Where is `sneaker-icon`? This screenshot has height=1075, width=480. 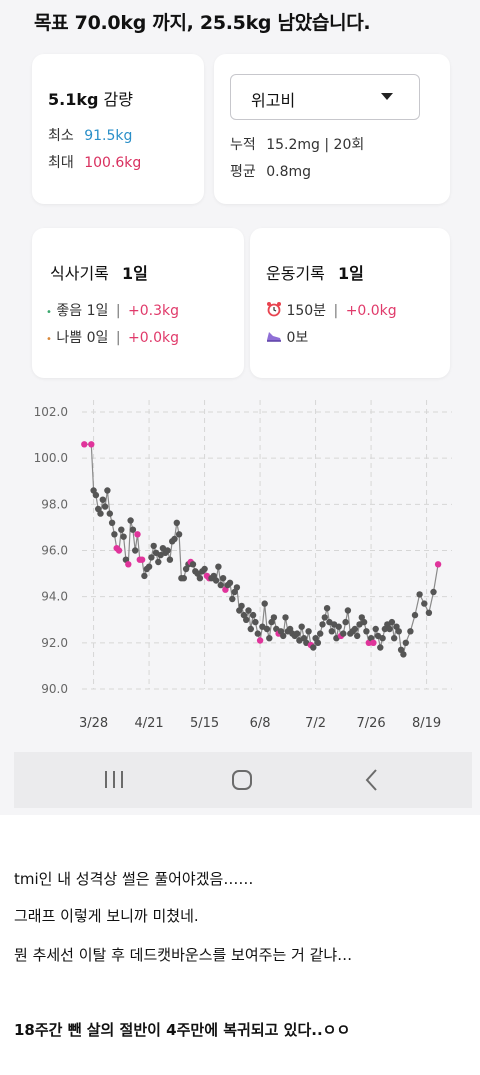
sneaker-icon is located at coordinates (274, 337).